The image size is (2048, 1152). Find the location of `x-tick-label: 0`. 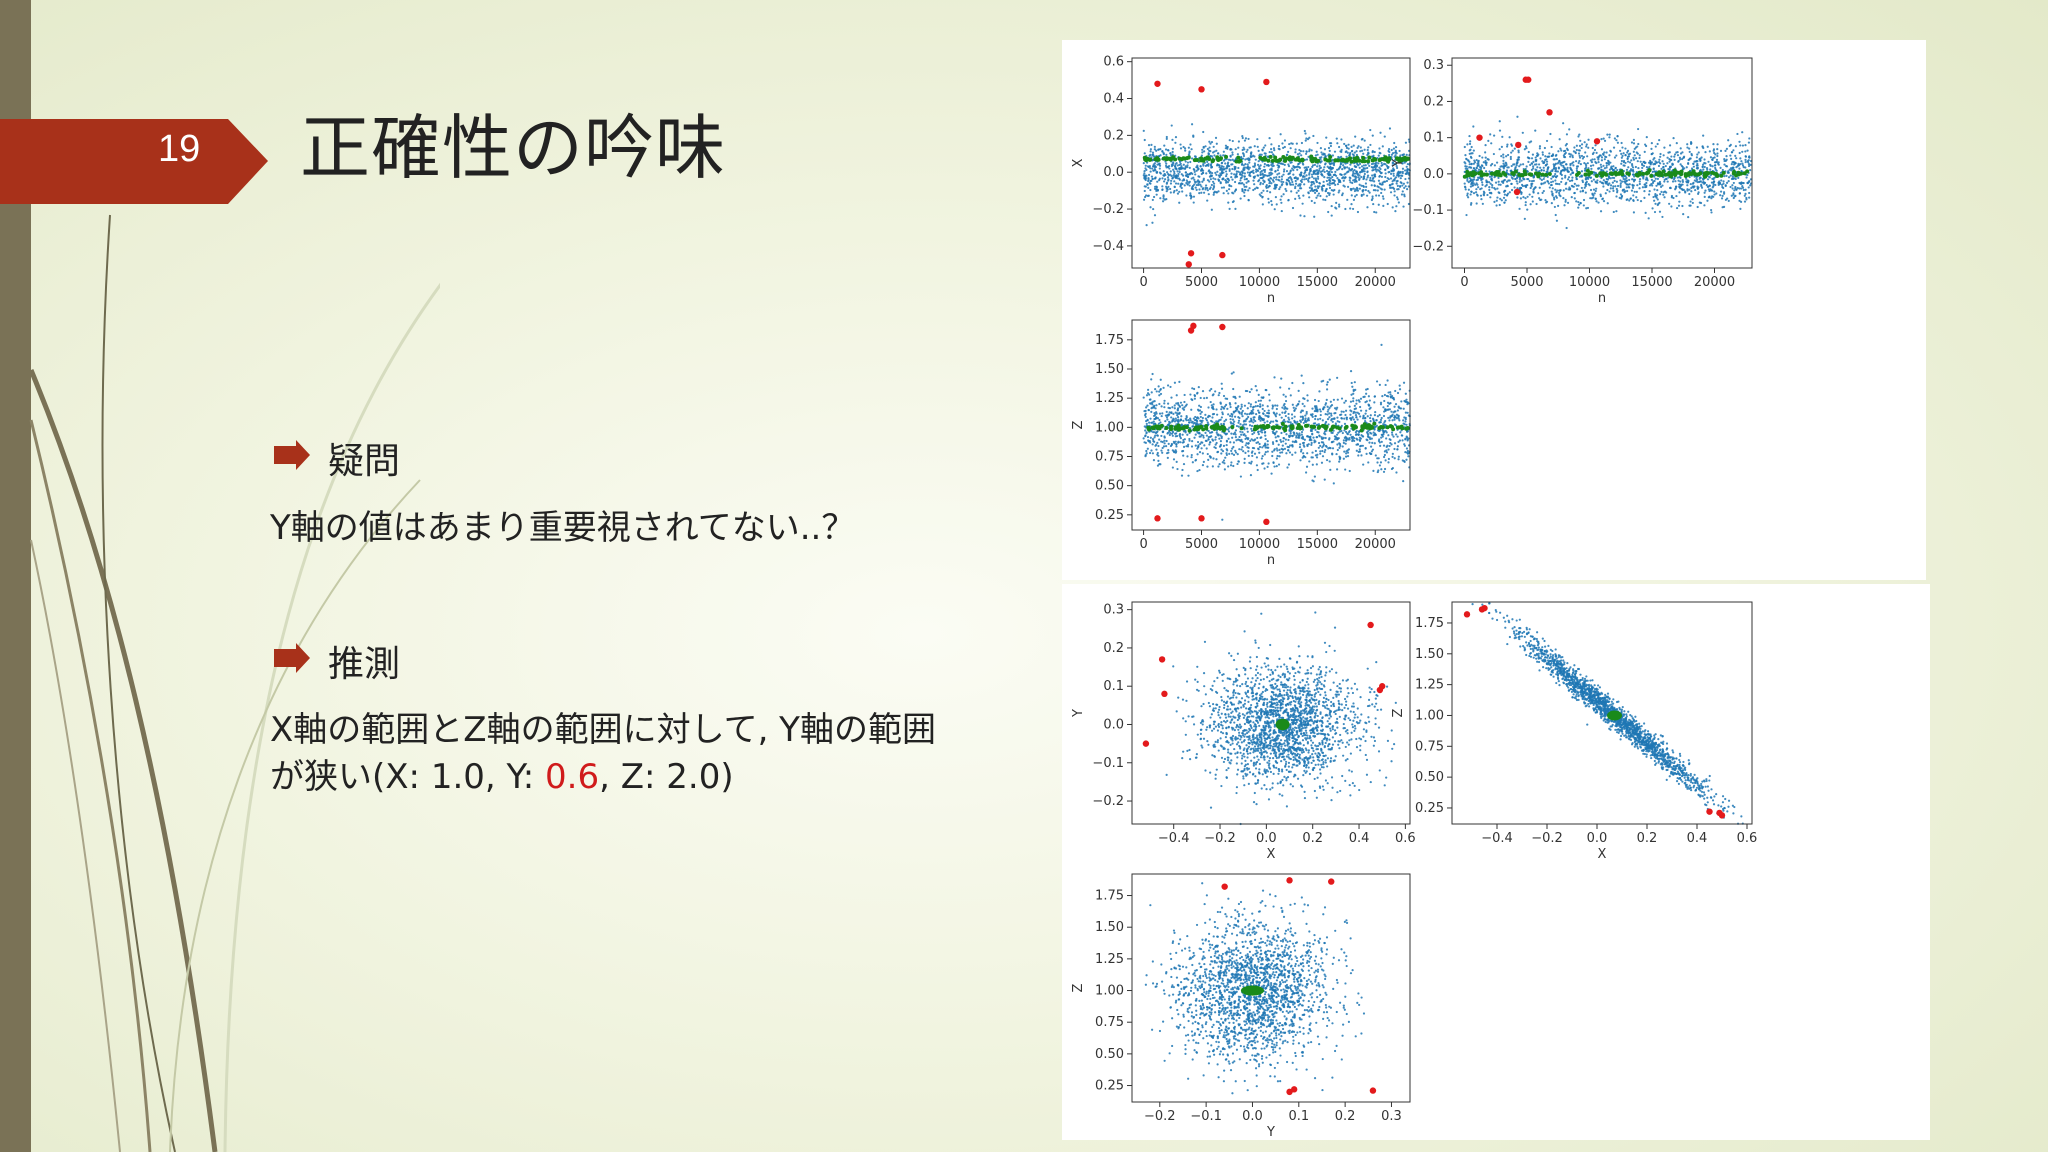

x-tick-label: 0 is located at coordinates (1464, 282).